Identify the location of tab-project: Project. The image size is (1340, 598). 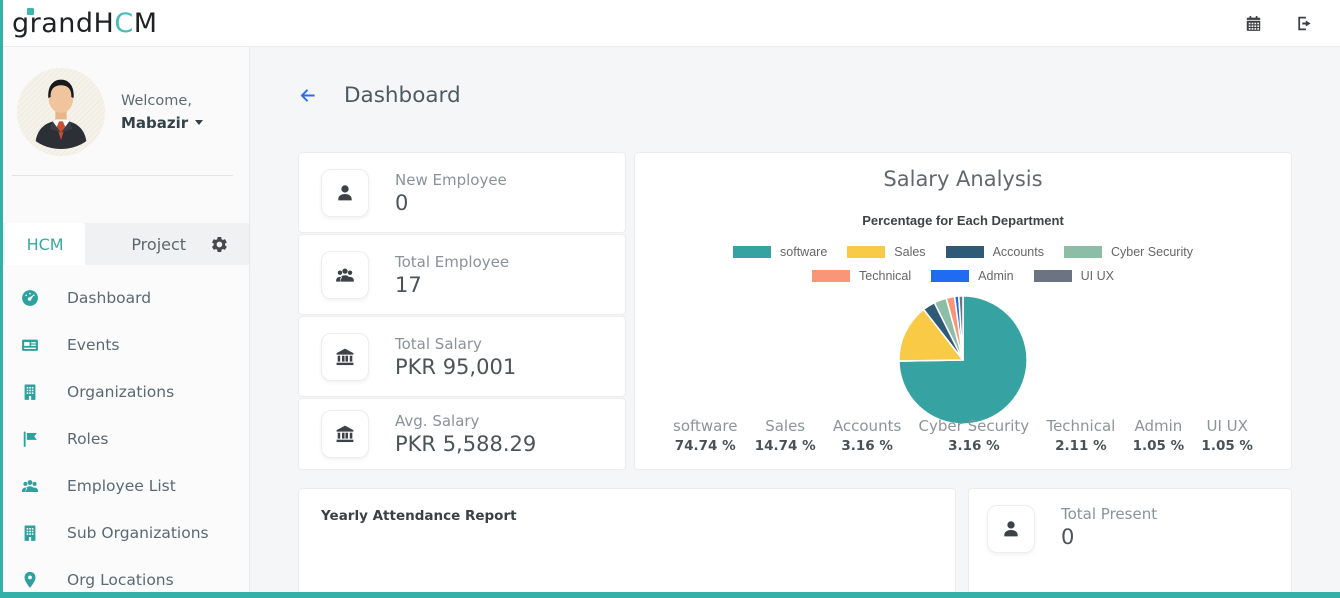
(159, 244).